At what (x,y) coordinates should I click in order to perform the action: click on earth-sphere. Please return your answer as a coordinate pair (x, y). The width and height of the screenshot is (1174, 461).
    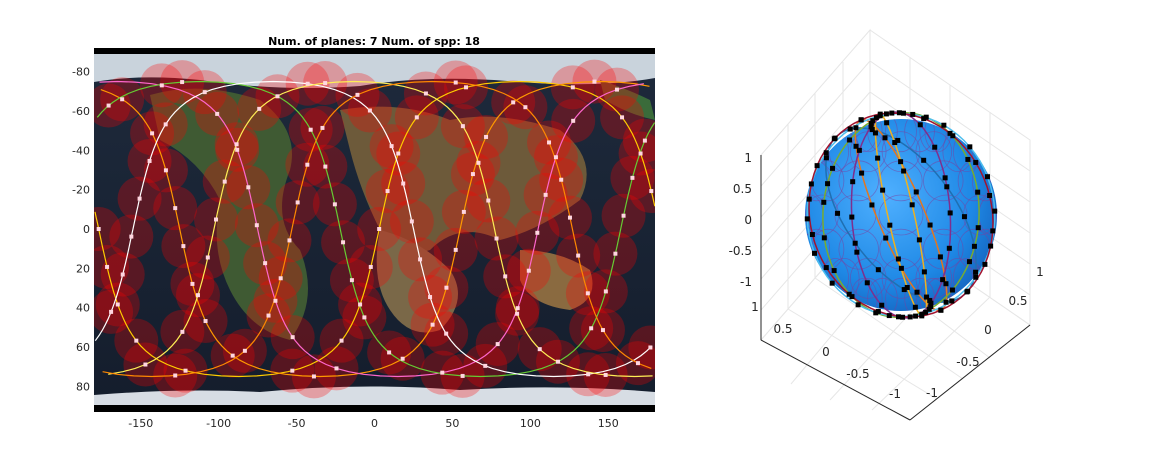
    Looking at the image, I should click on (901, 215).